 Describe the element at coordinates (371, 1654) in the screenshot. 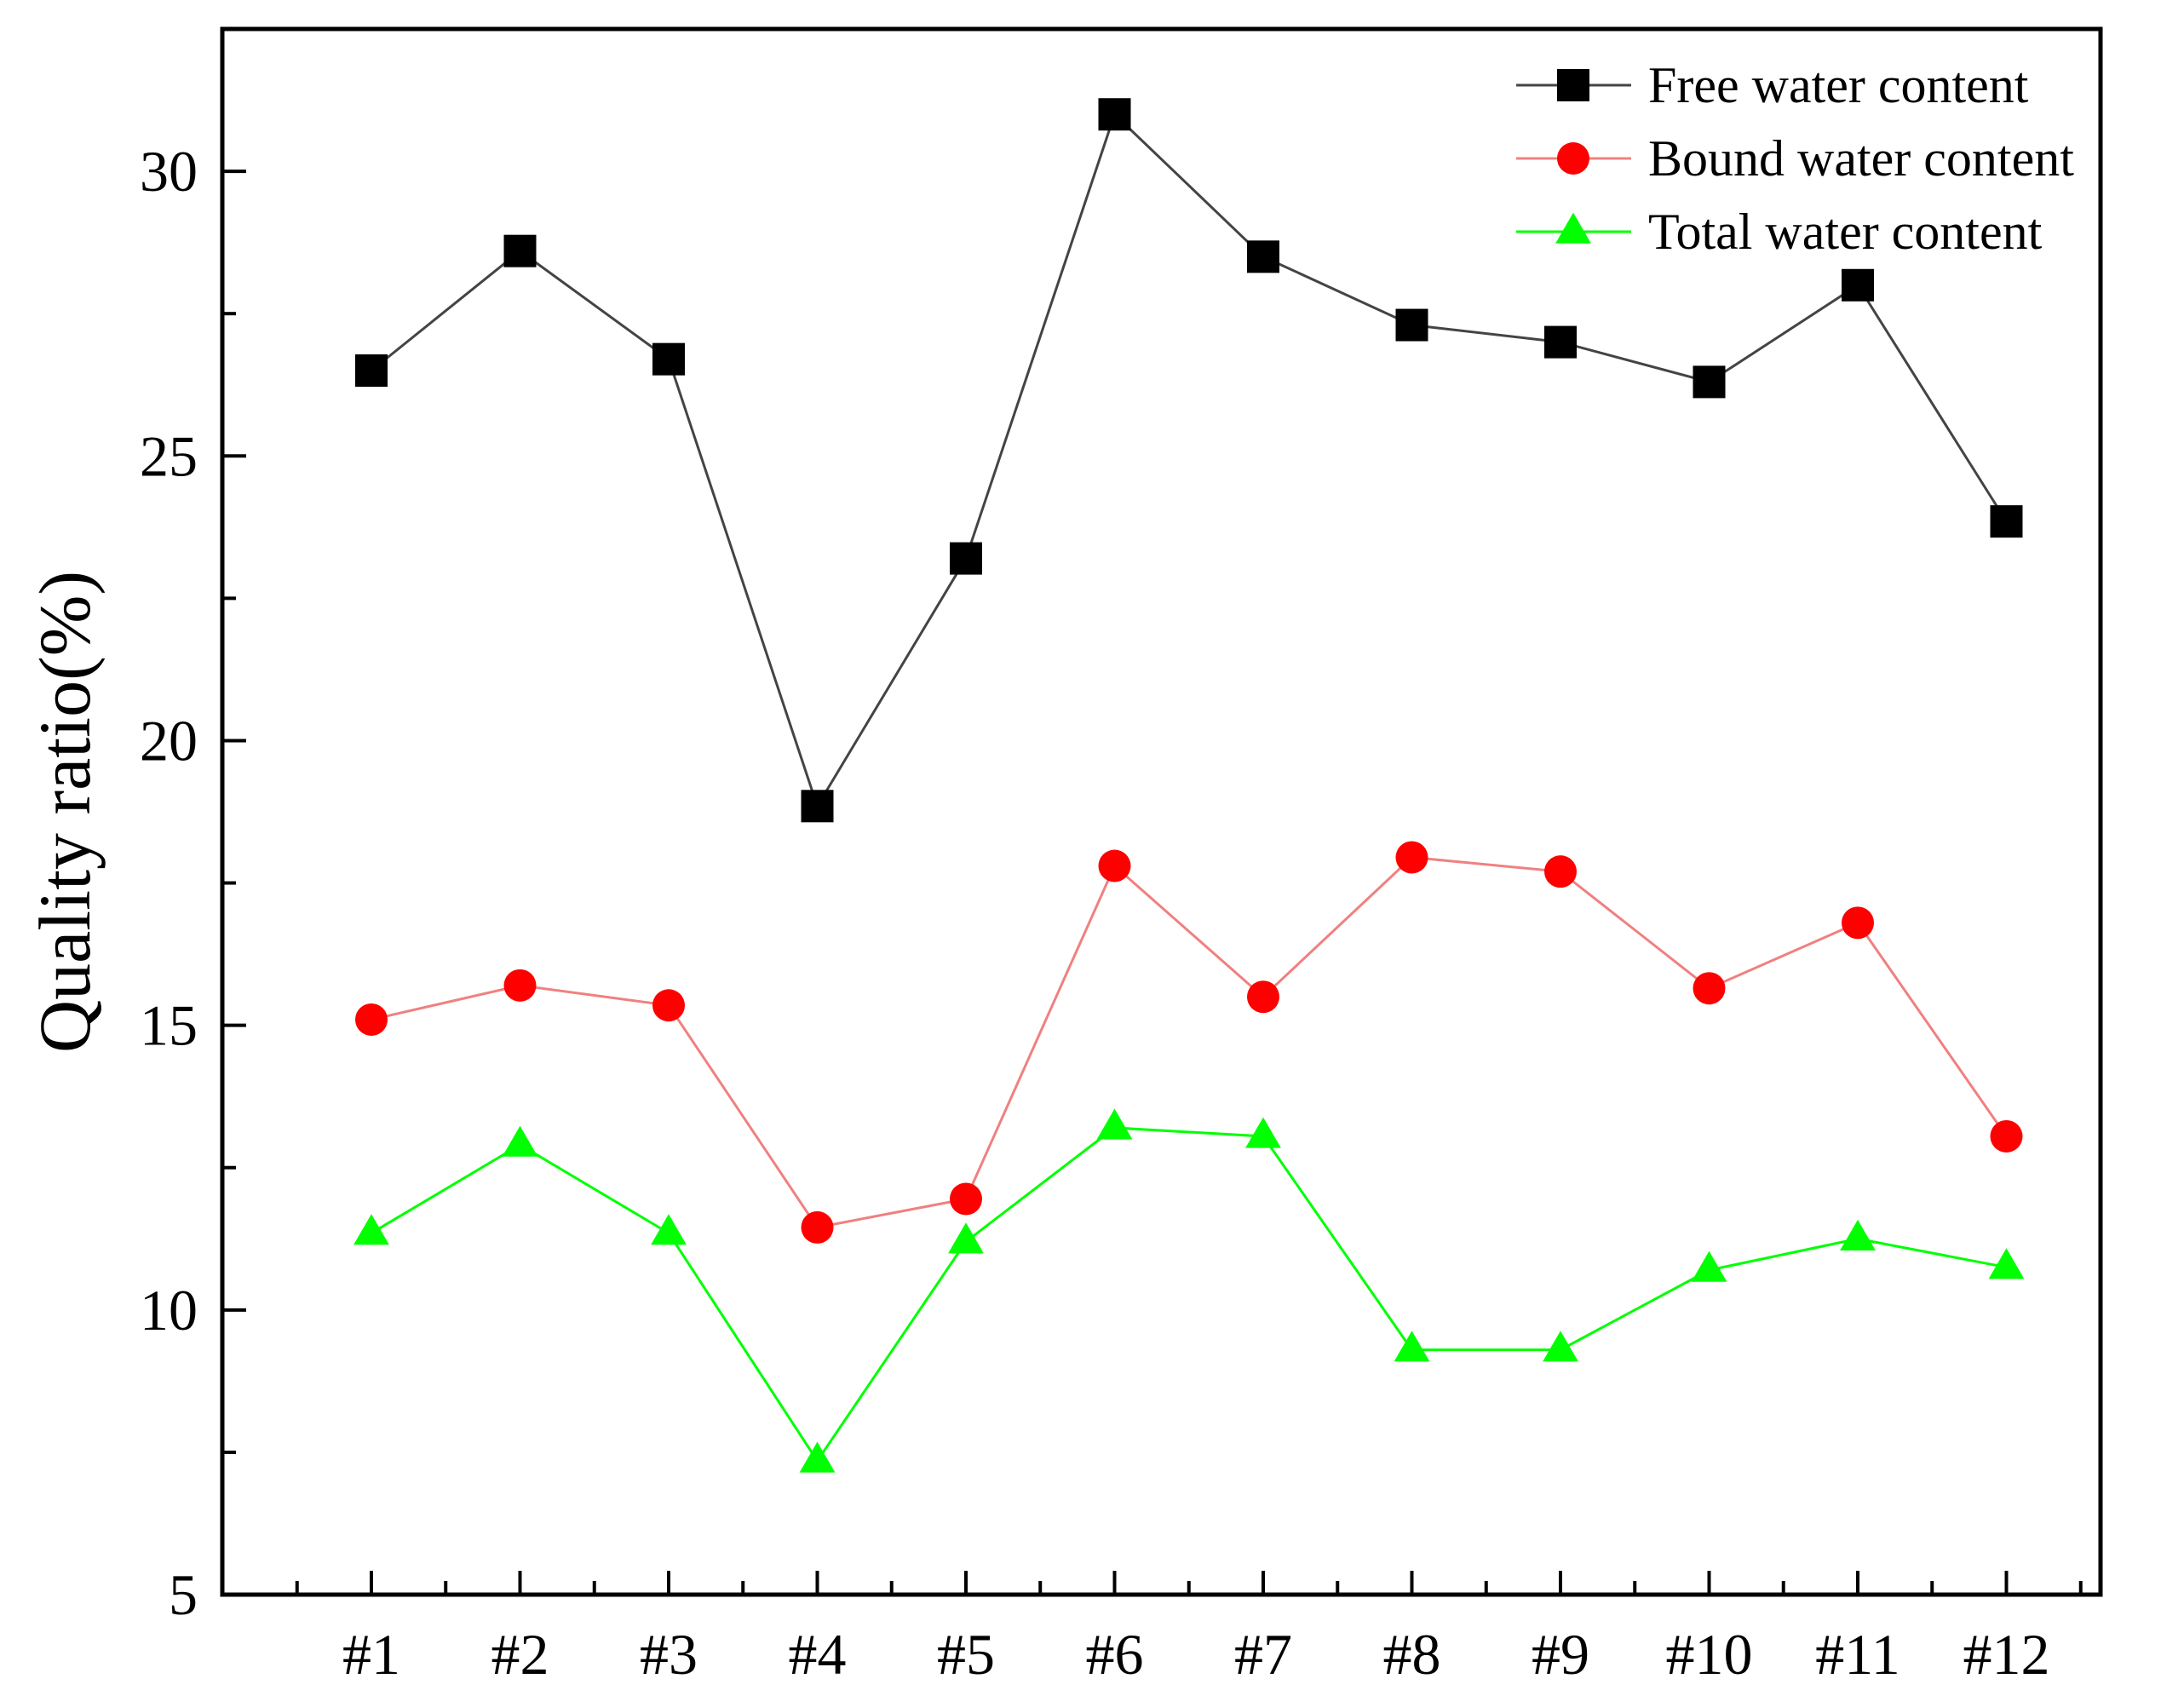

I see `x-tick-label: #1` at that location.